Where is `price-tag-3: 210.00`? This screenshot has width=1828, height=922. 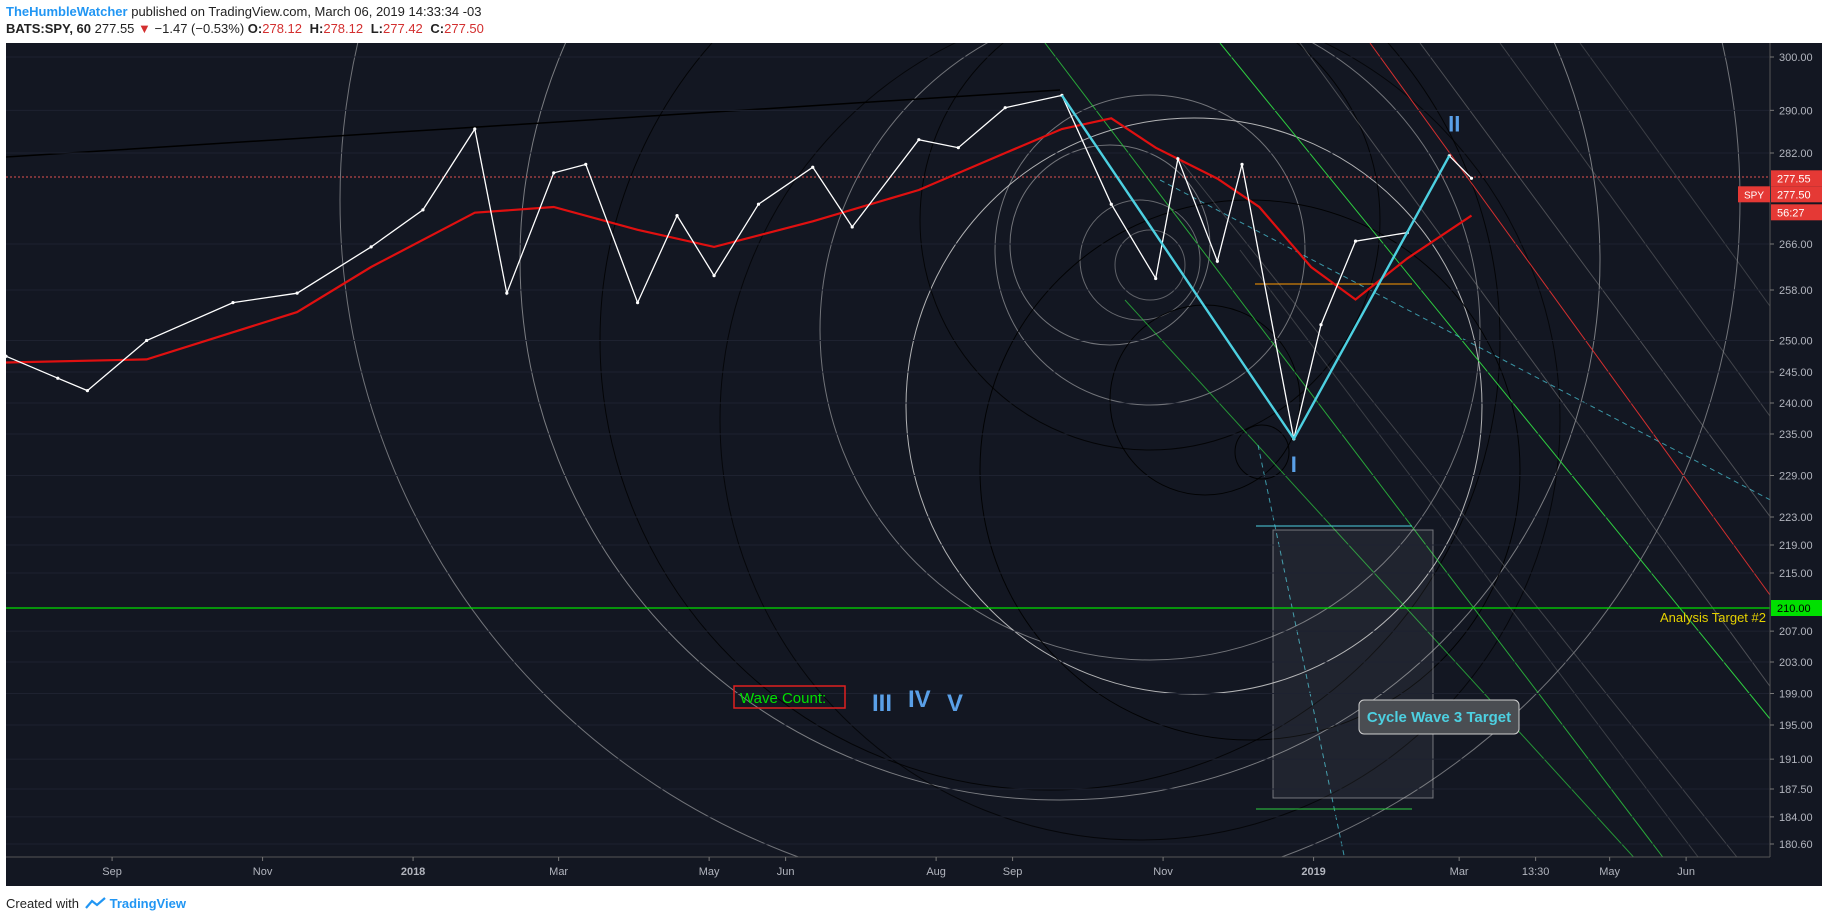
price-tag-3: 210.00 is located at coordinates (1796, 608).